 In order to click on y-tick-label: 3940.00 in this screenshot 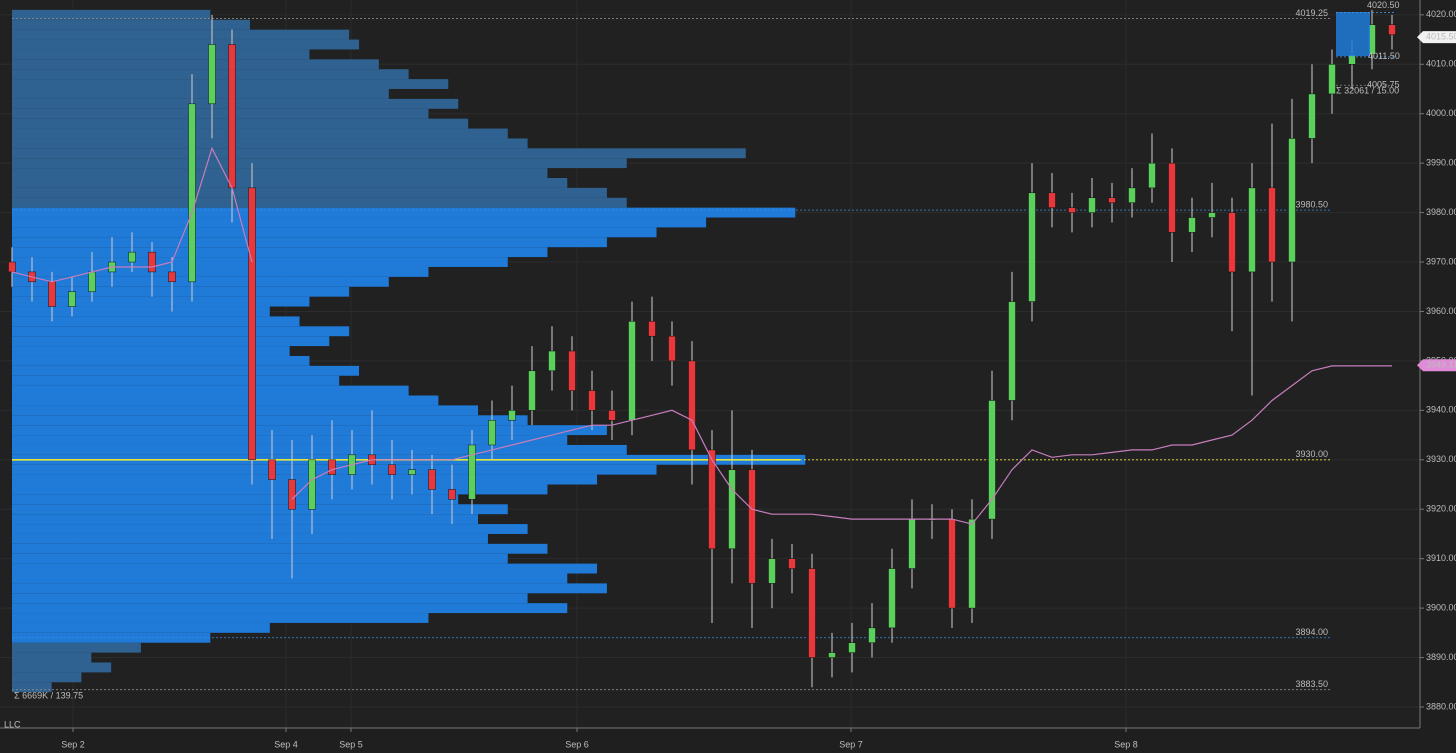, I will do `click(1441, 410)`.